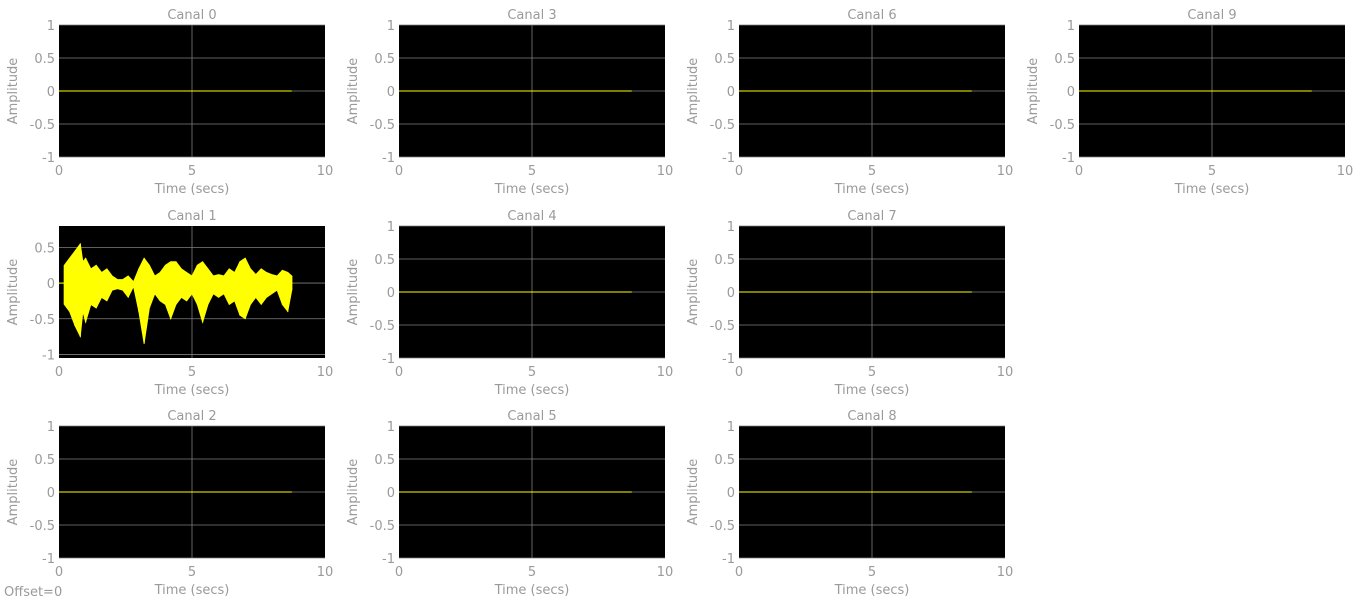 This screenshot has height=602, width=1360. What do you see at coordinates (1211, 15) in the screenshot?
I see `chart-title: Canal 9` at bounding box center [1211, 15].